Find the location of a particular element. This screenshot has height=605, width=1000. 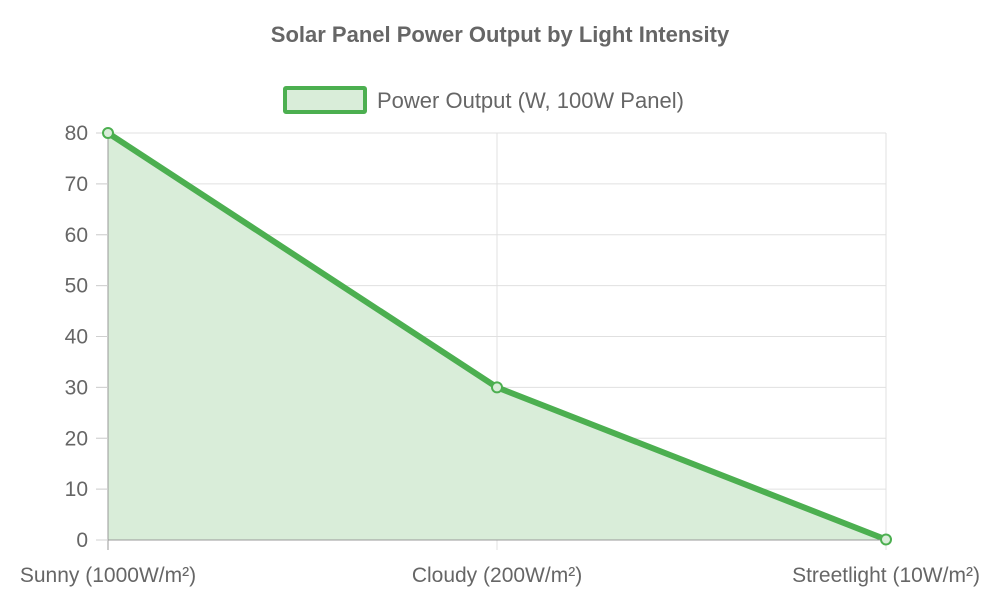

y-tick-label: 20 is located at coordinates (76, 438).